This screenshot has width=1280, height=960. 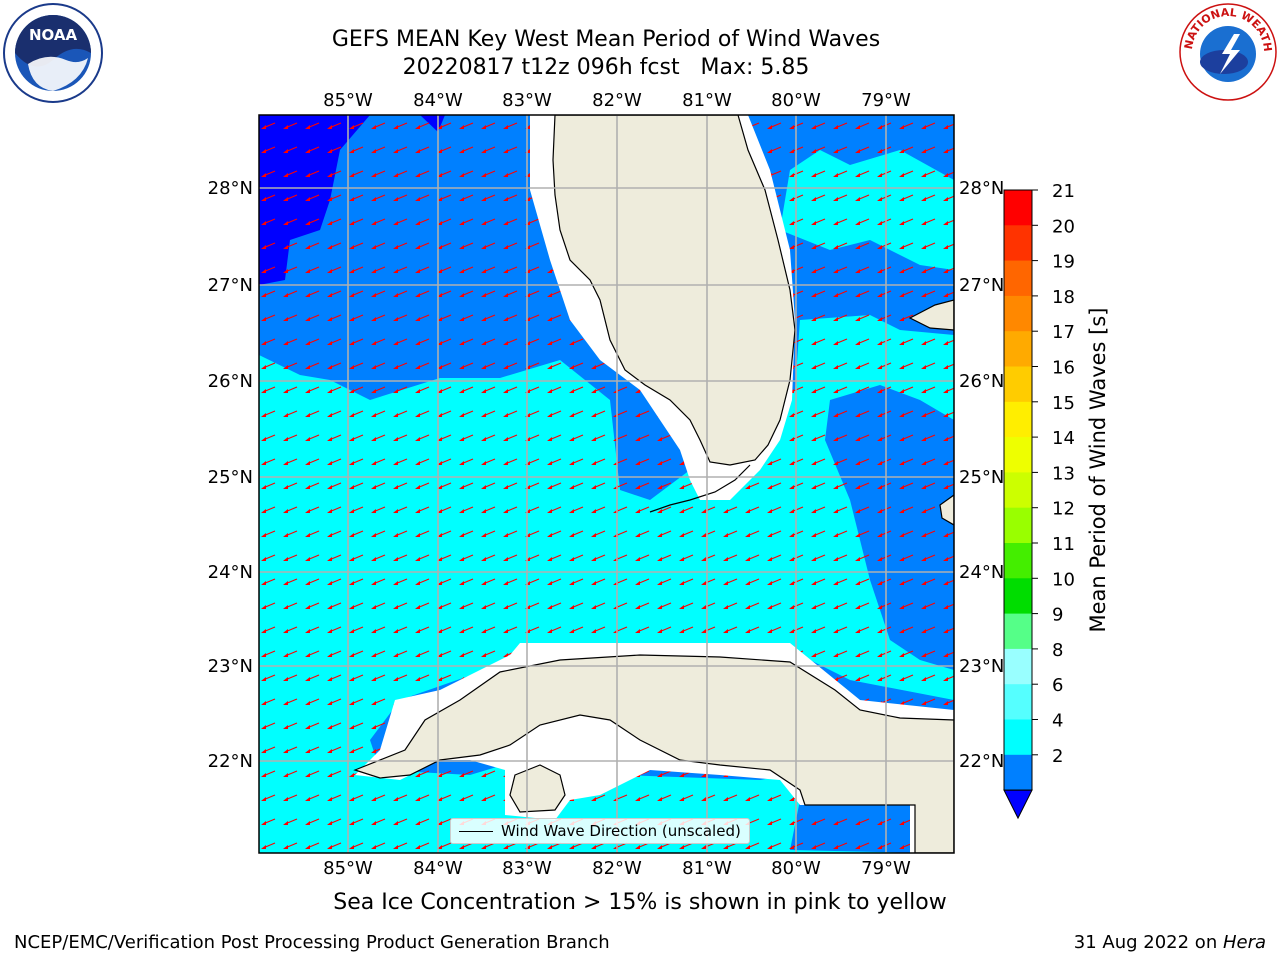 I want to click on colorbar-tick-label: 19, so click(x=1063, y=262).